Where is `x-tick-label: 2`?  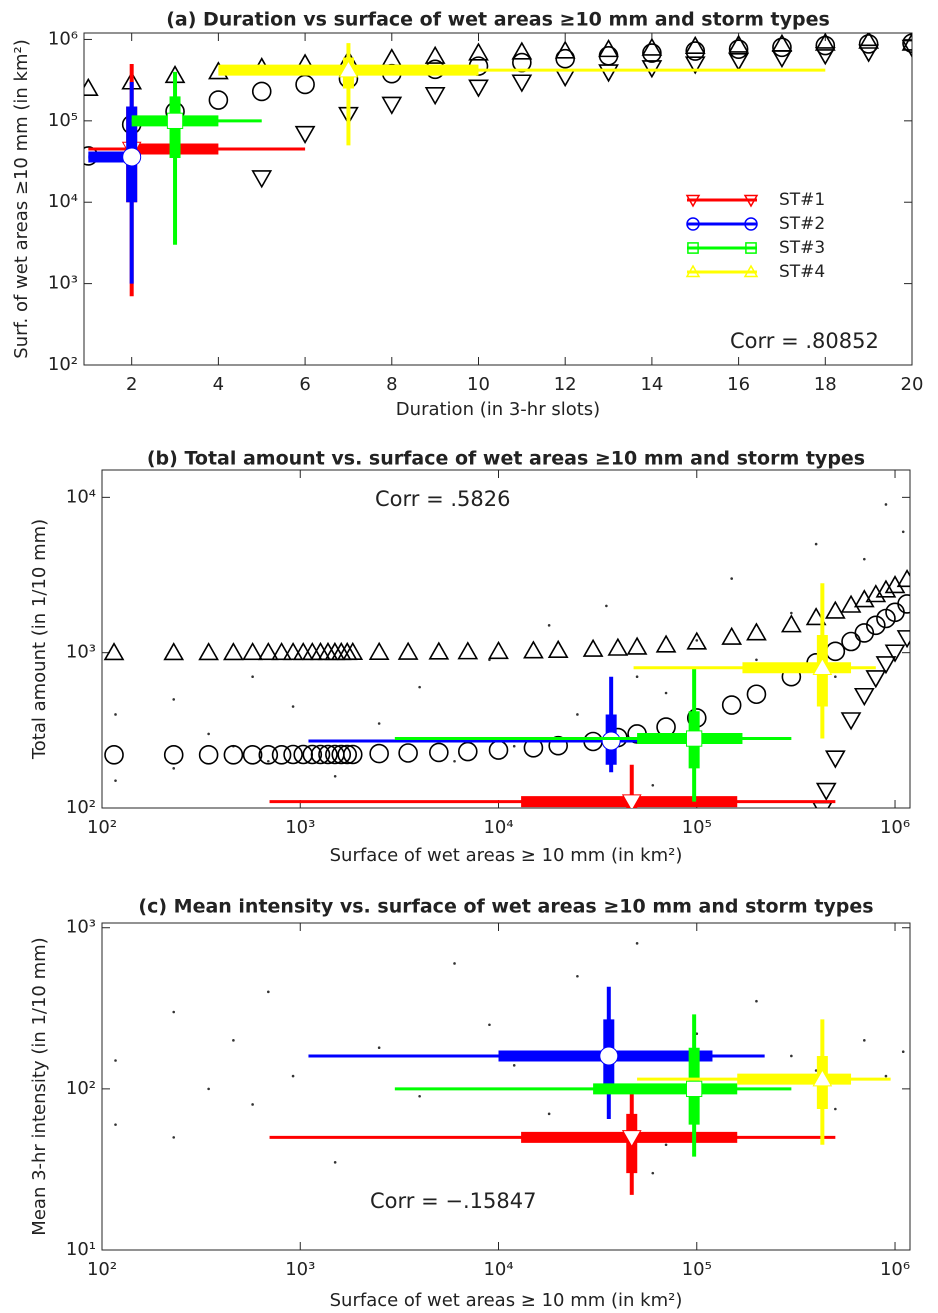 x-tick-label: 2 is located at coordinates (131, 384).